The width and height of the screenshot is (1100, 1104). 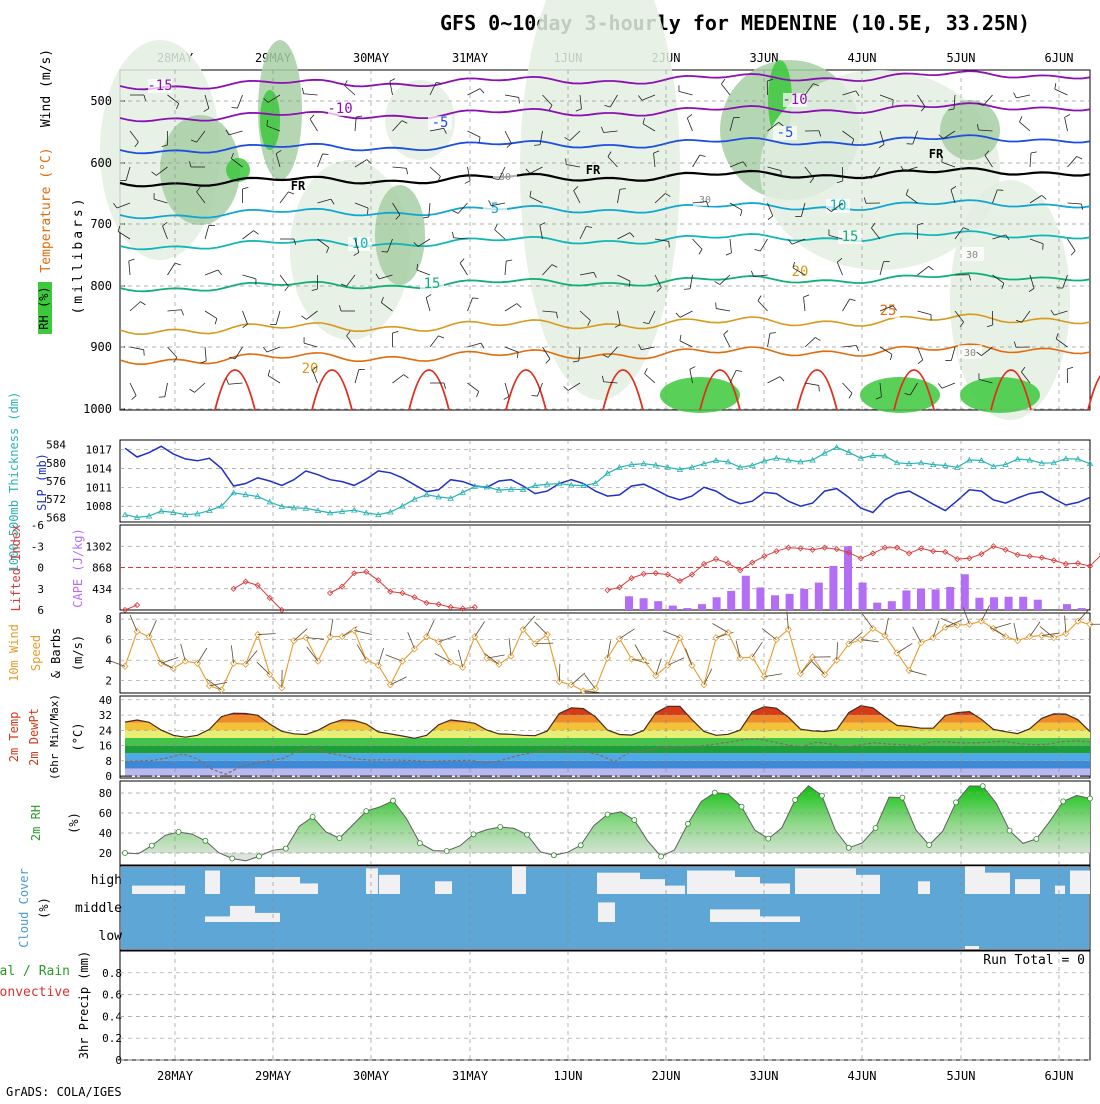 What do you see at coordinates (111, 936) in the screenshot?
I see `cloud-level-label: low` at bounding box center [111, 936].